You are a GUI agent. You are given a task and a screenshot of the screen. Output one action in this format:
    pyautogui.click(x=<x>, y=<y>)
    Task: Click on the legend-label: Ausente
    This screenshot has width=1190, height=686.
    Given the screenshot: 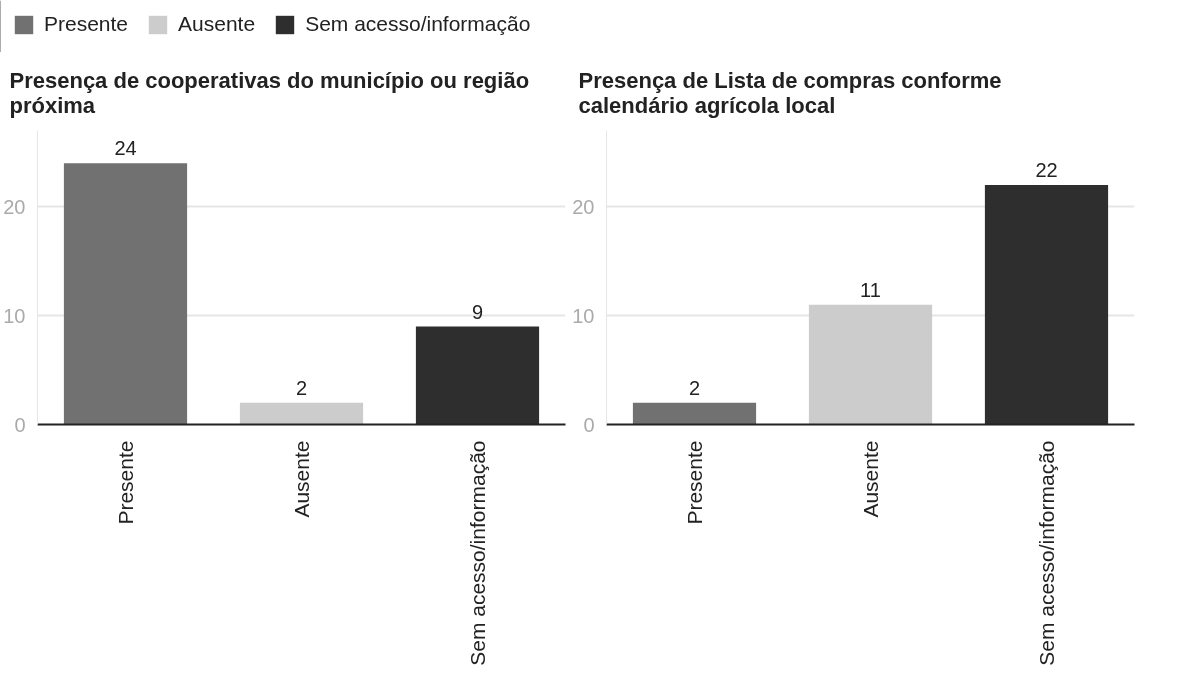 What is the action you would take?
    pyautogui.click(x=217, y=24)
    